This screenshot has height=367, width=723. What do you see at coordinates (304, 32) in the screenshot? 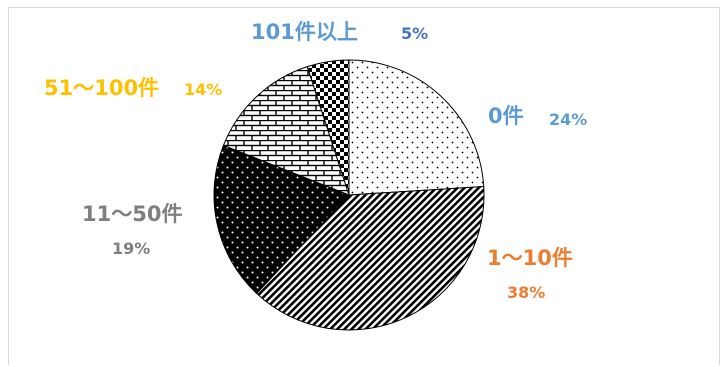
I see `category-label-4: 101件以上` at bounding box center [304, 32].